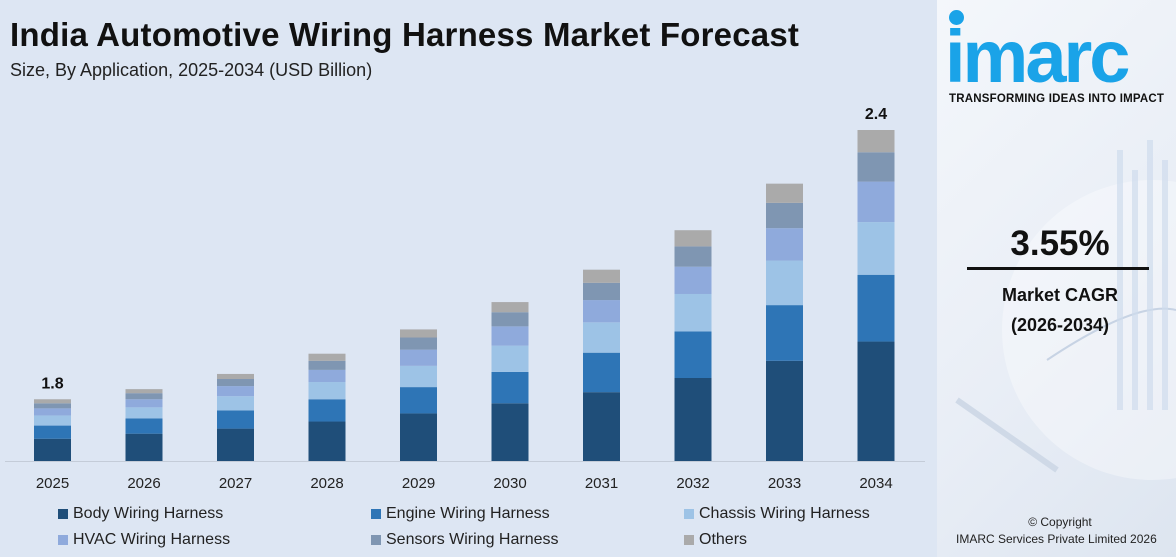 This screenshot has height=557, width=1176. What do you see at coordinates (715, 540) in the screenshot?
I see `legend-item: Others` at bounding box center [715, 540].